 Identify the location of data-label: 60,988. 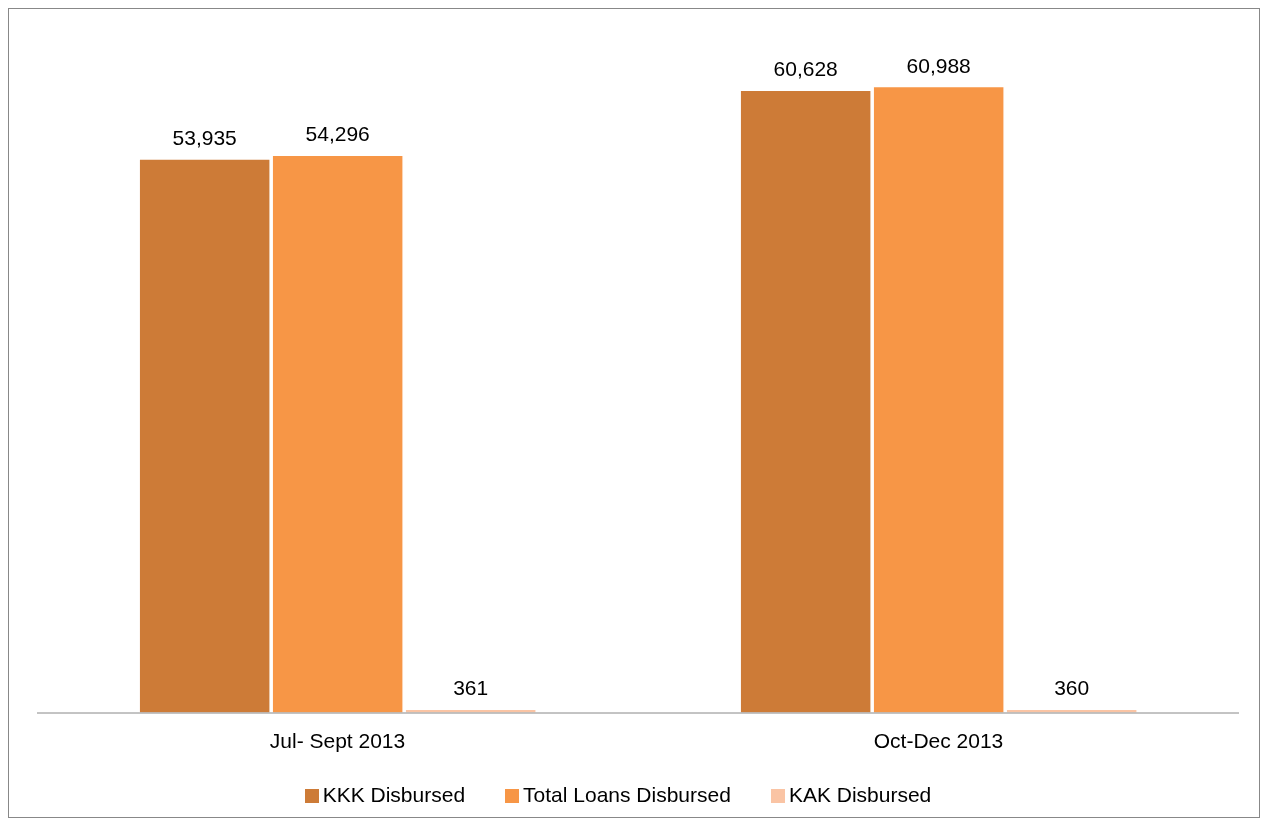
(938, 65).